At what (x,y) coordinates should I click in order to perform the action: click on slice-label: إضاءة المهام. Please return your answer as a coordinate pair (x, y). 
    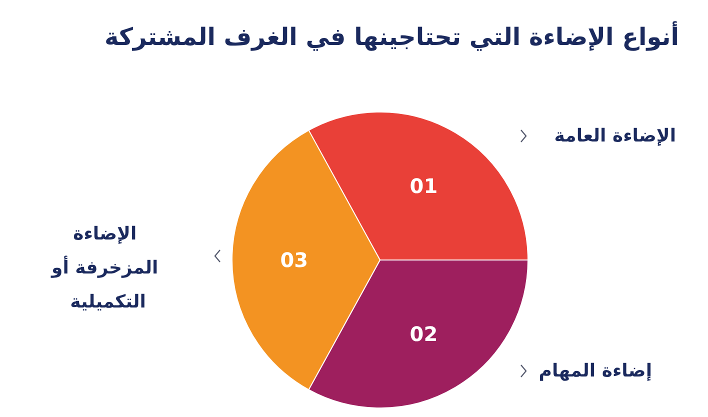
    Looking at the image, I should click on (595, 371).